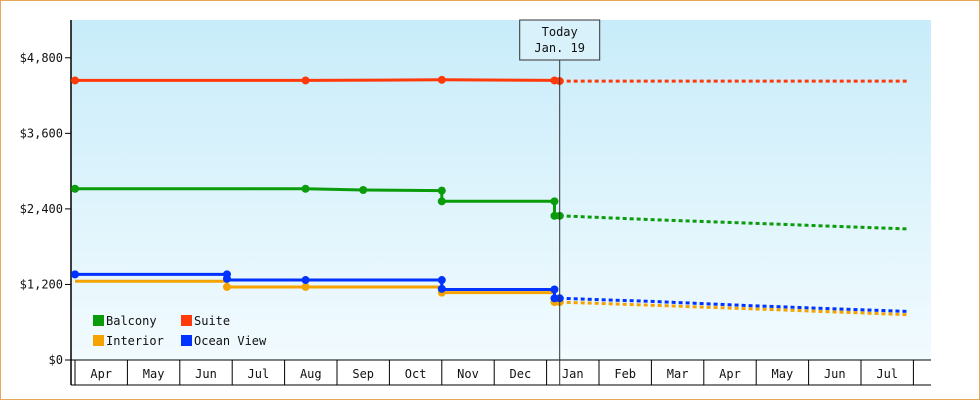  I want to click on suite-history-line, so click(317, 80).